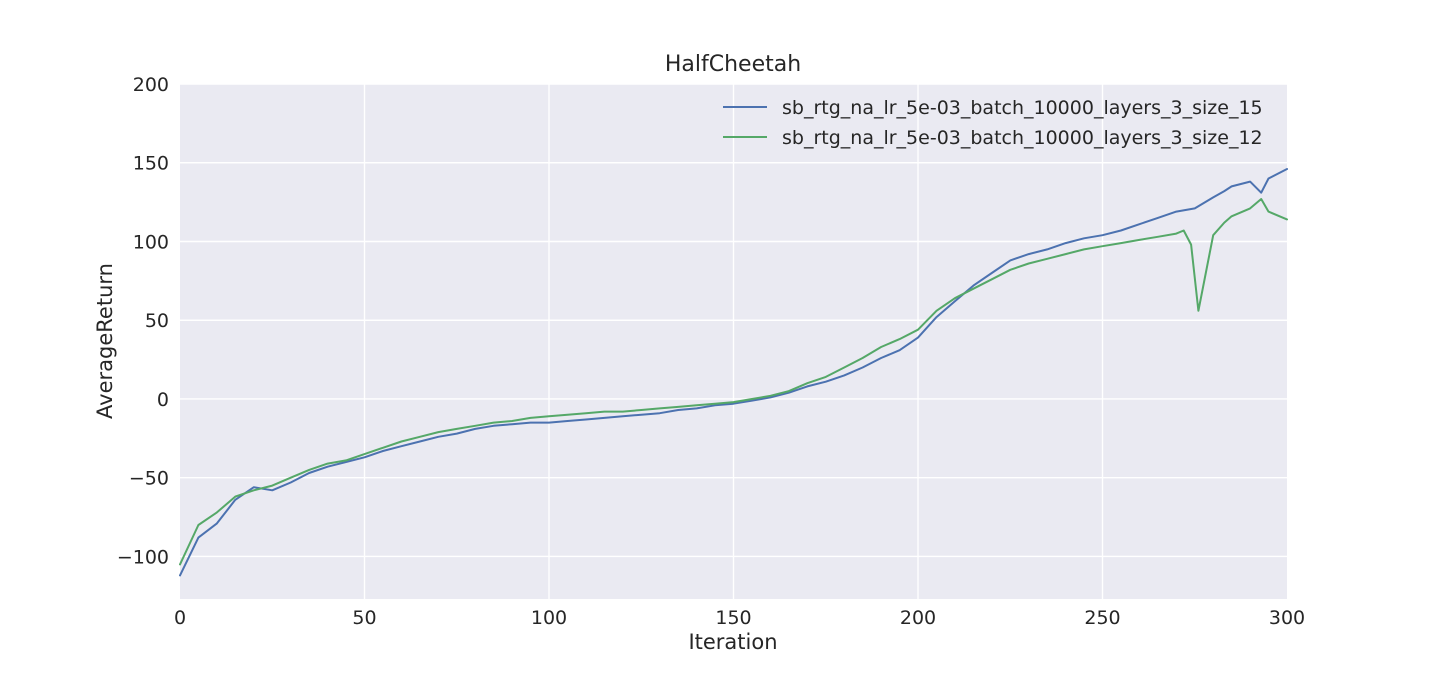 The width and height of the screenshot is (1431, 673). I want to click on y-tick-label: 200, so click(151, 85).